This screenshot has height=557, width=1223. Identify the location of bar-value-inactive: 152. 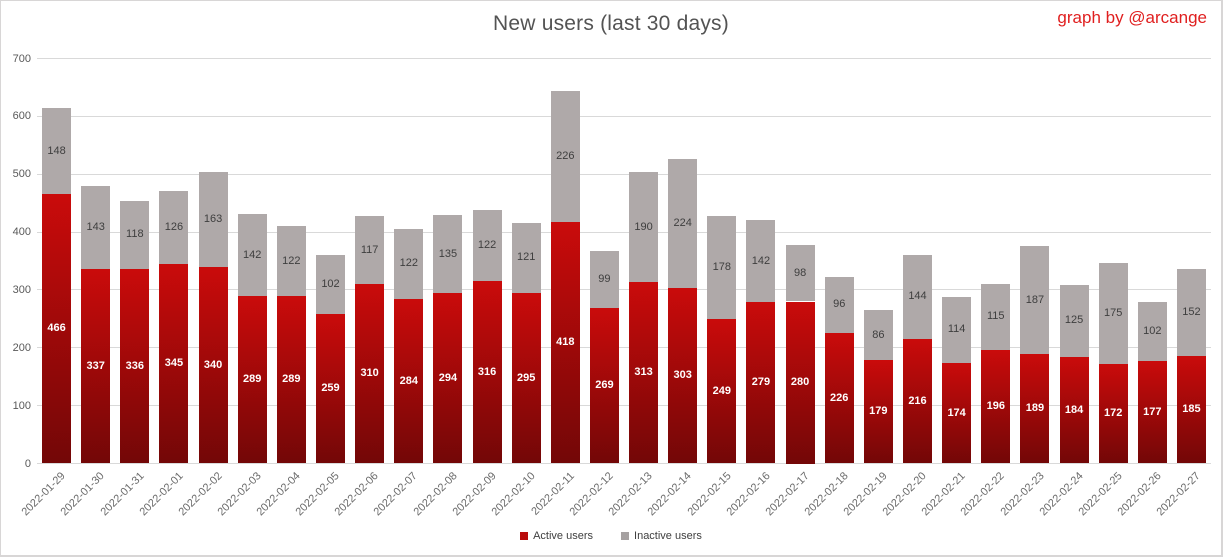
(1191, 311).